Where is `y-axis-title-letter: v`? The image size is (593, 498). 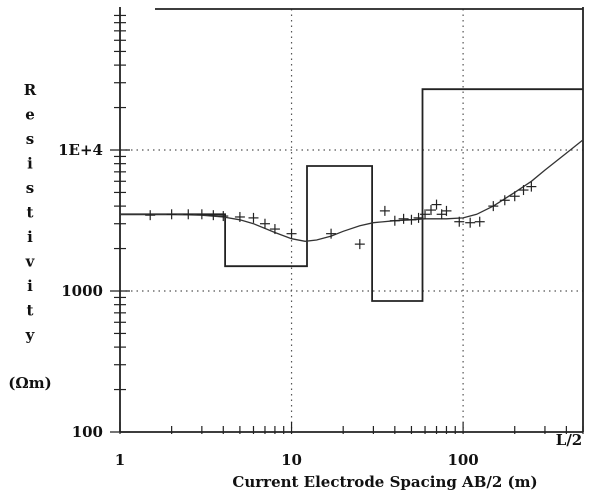
y-axis-title-letter: v is located at coordinates (30, 262).